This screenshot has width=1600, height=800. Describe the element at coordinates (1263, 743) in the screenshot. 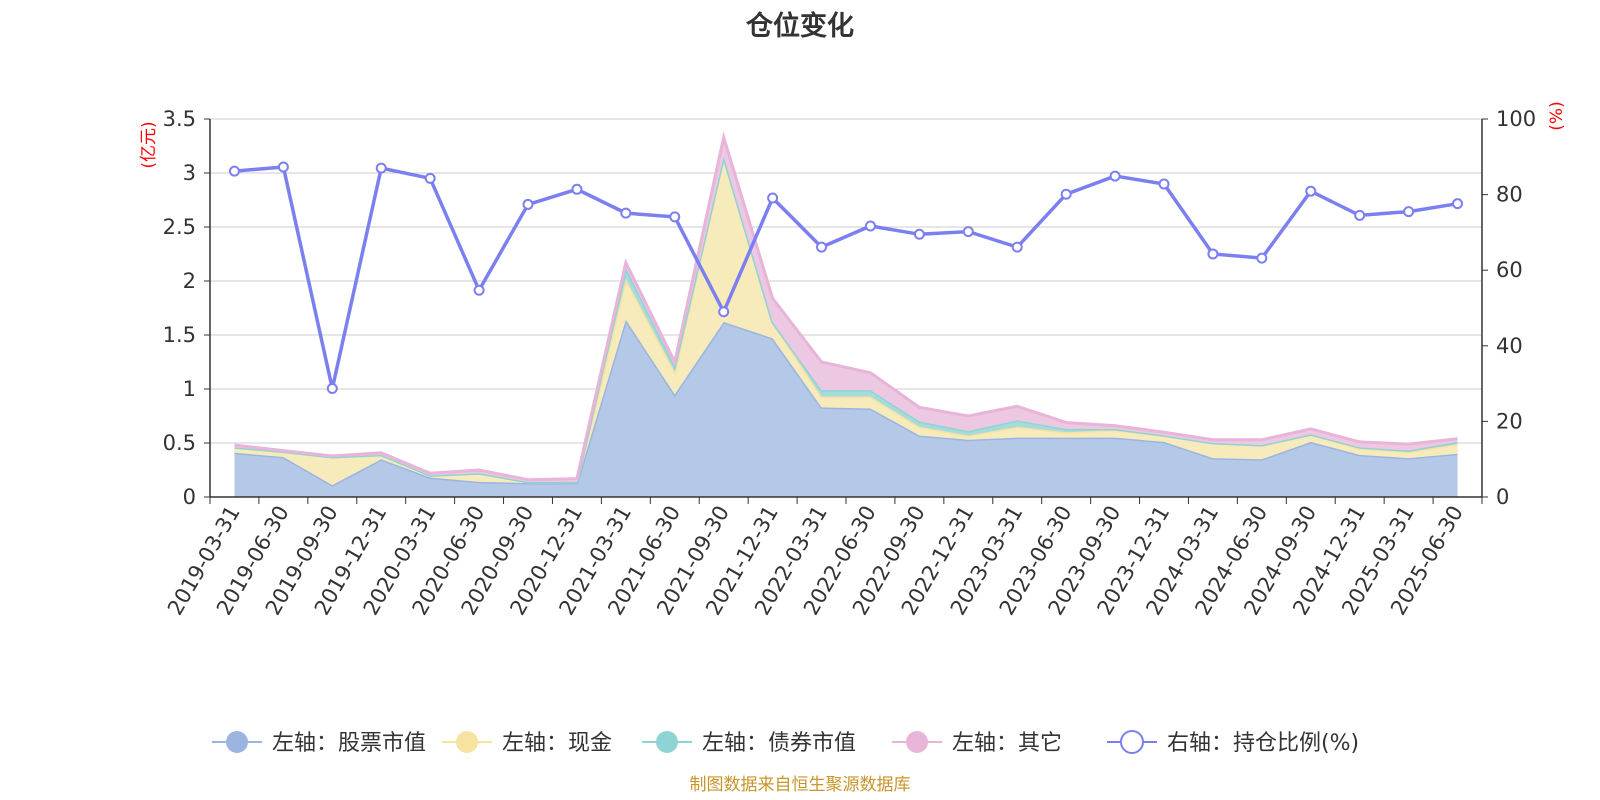

I see `legend-label: 右轴：持仓比例(%)` at that location.